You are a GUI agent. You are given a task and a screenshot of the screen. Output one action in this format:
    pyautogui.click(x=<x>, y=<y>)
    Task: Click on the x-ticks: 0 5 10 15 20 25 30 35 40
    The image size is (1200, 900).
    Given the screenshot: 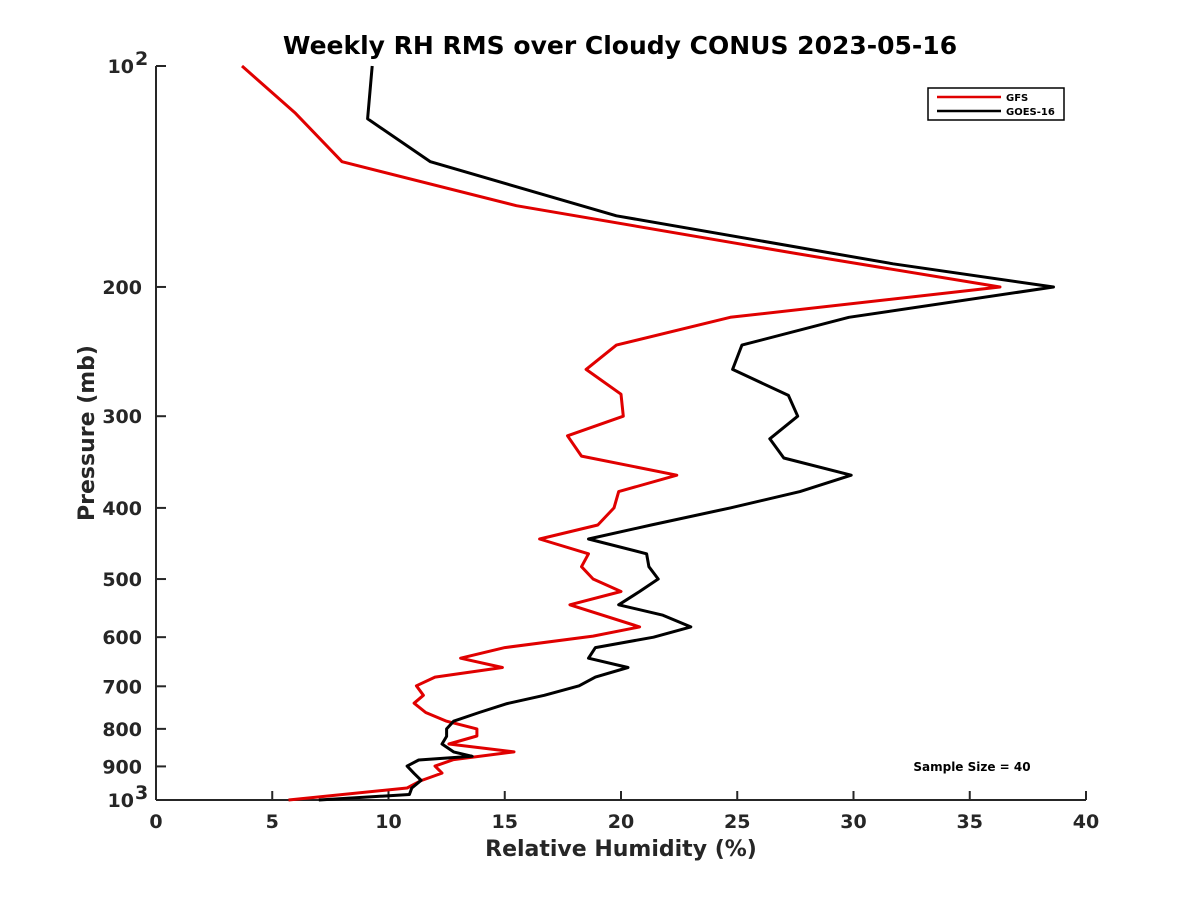 What is the action you would take?
    pyautogui.click(x=624, y=812)
    